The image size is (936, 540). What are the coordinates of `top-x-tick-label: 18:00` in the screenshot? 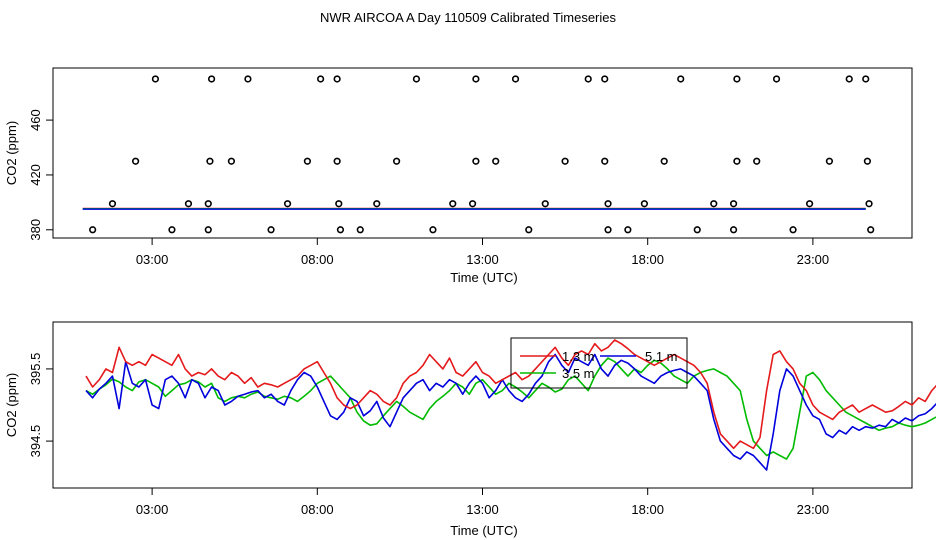 It's located at (647, 259).